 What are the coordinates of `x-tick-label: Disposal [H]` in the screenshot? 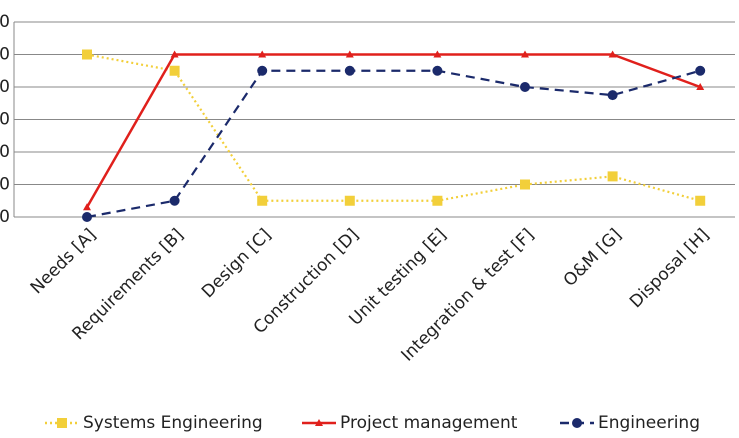 It's located at (669, 268).